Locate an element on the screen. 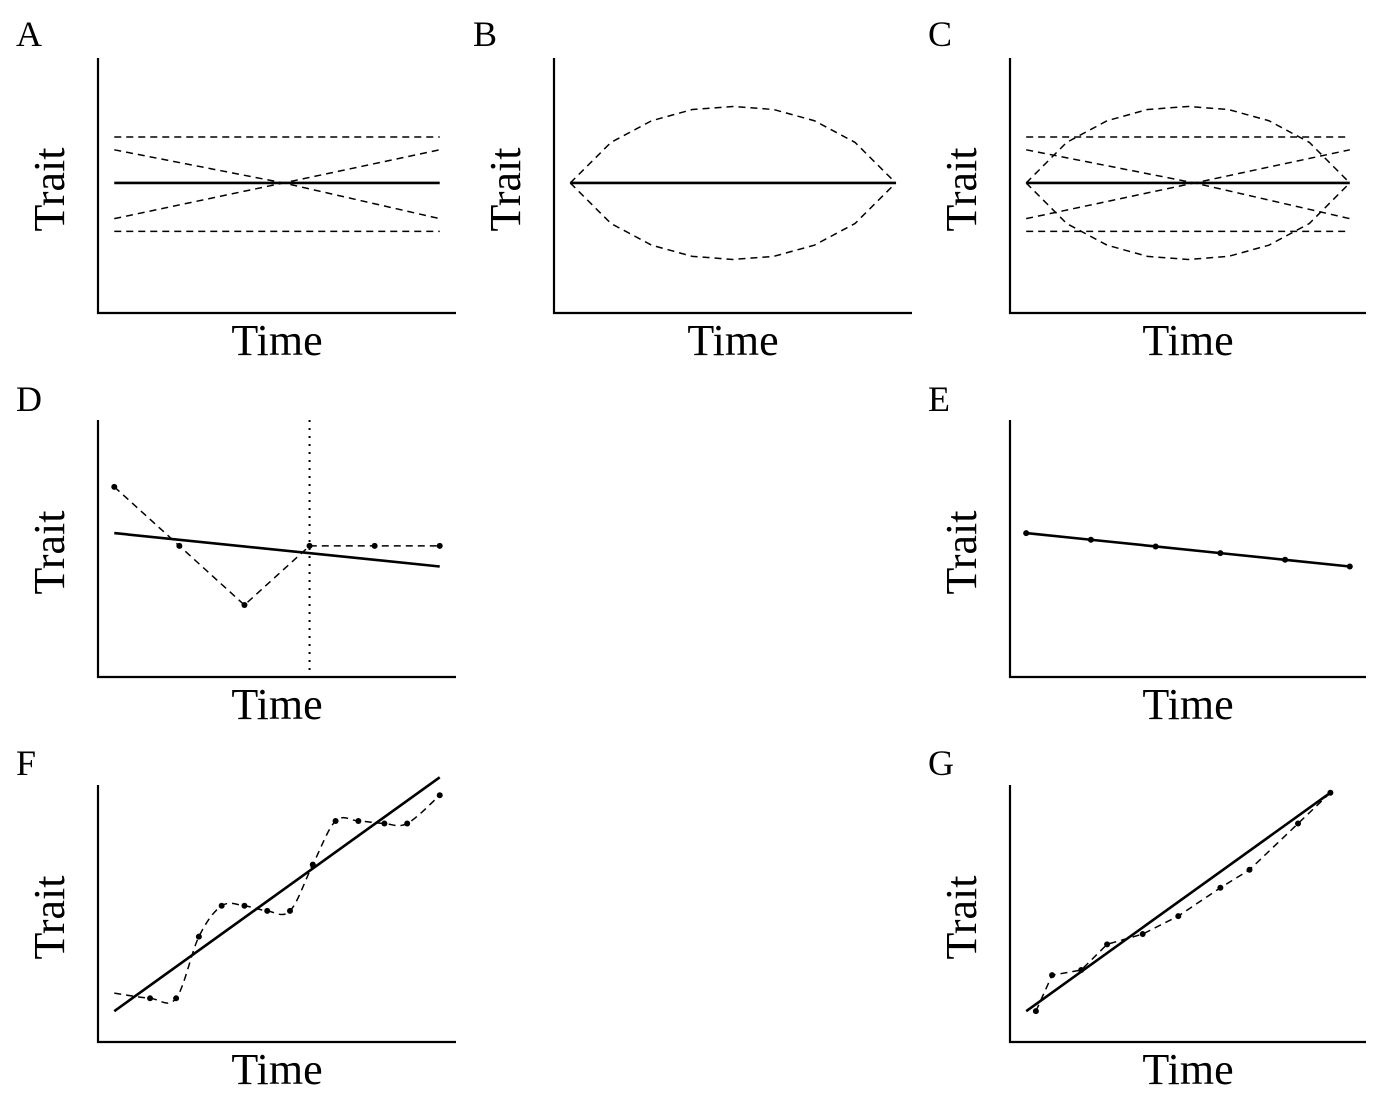 Image resolution: width=1390 pixels, height=1098 pixels. panel-e-axes is located at coordinates (1187, 549).